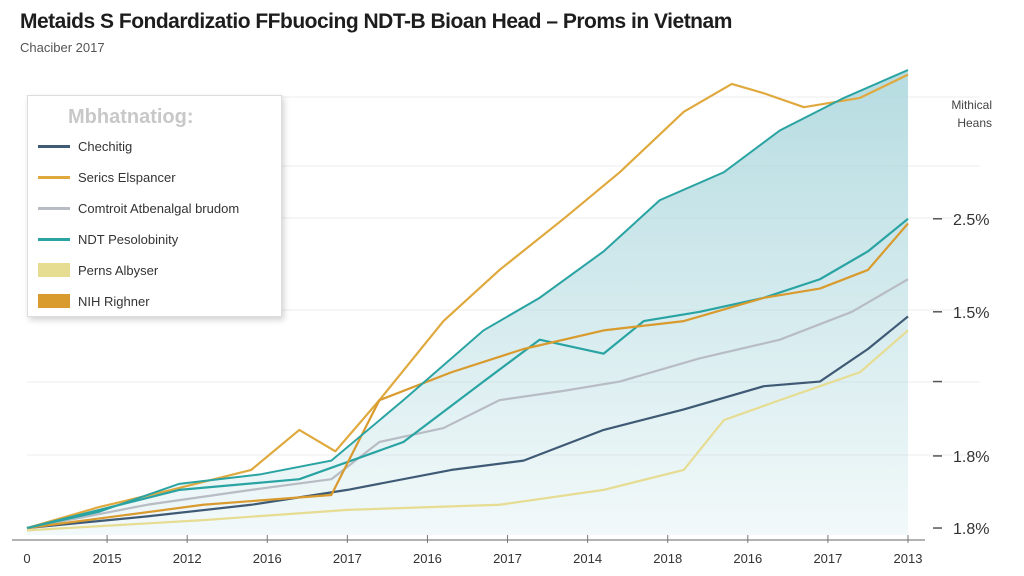 The image size is (1024, 576). Describe the element at coordinates (971, 114) in the screenshot. I see `y-axis-label: Mithical Heans` at that location.